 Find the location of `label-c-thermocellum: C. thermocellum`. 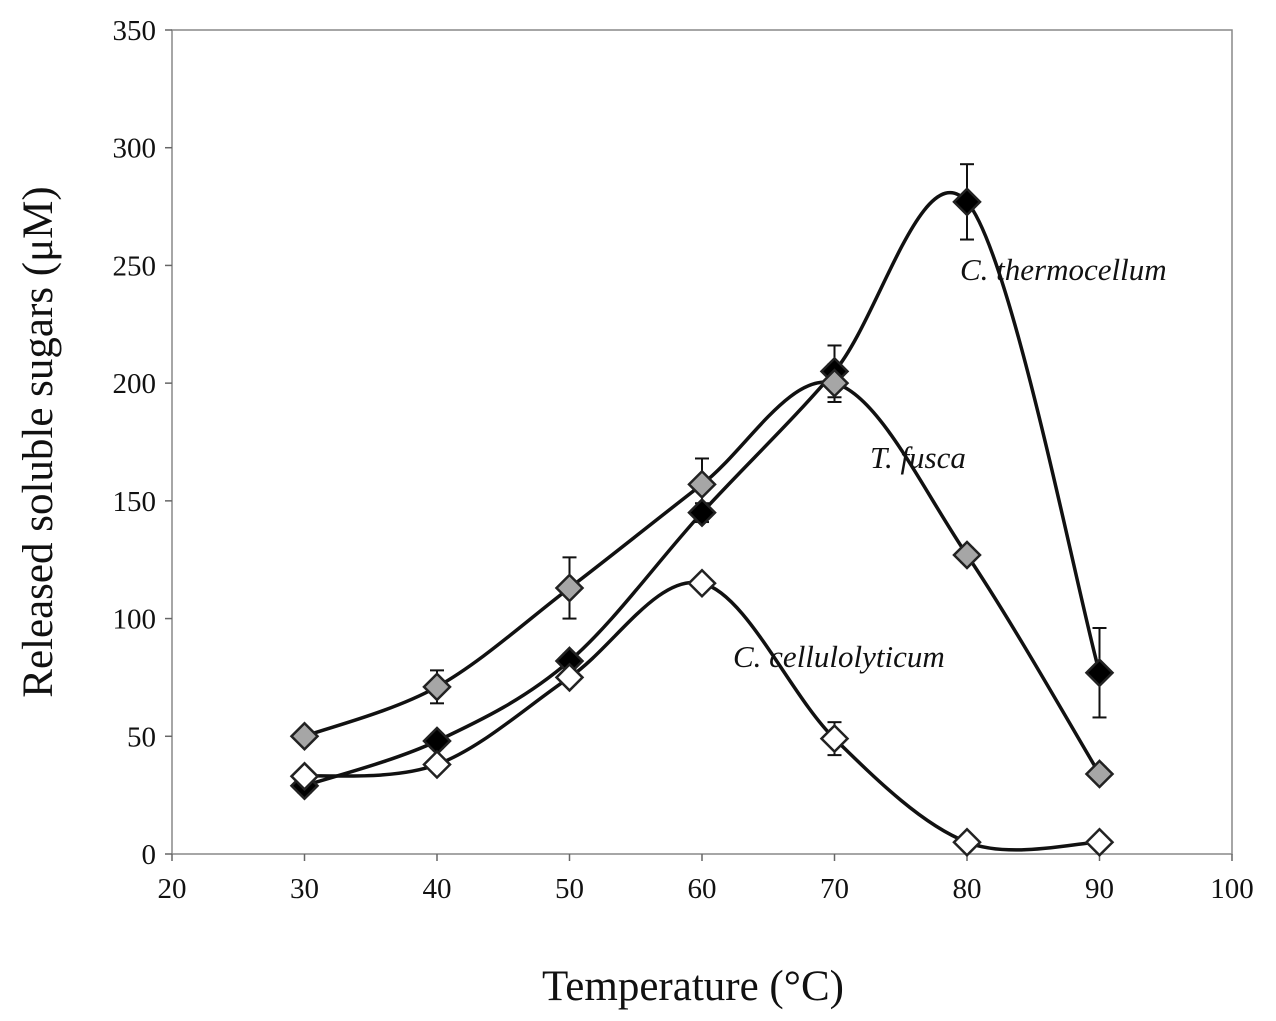

label-c-thermocellum: C. thermocellum is located at coordinates (1063, 269).